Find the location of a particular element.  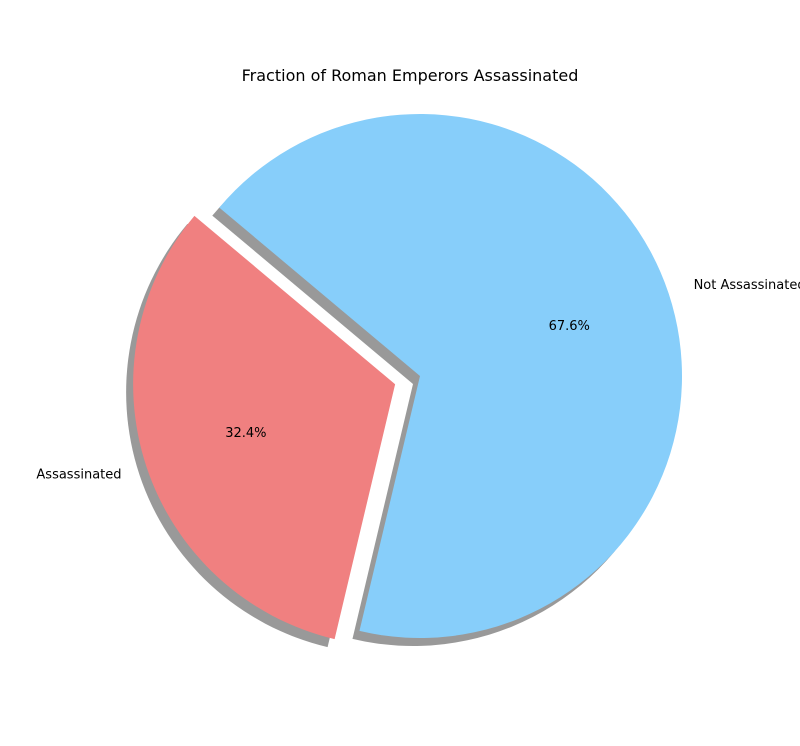

slice-label-assassinated: Assassinated is located at coordinates (78, 474).